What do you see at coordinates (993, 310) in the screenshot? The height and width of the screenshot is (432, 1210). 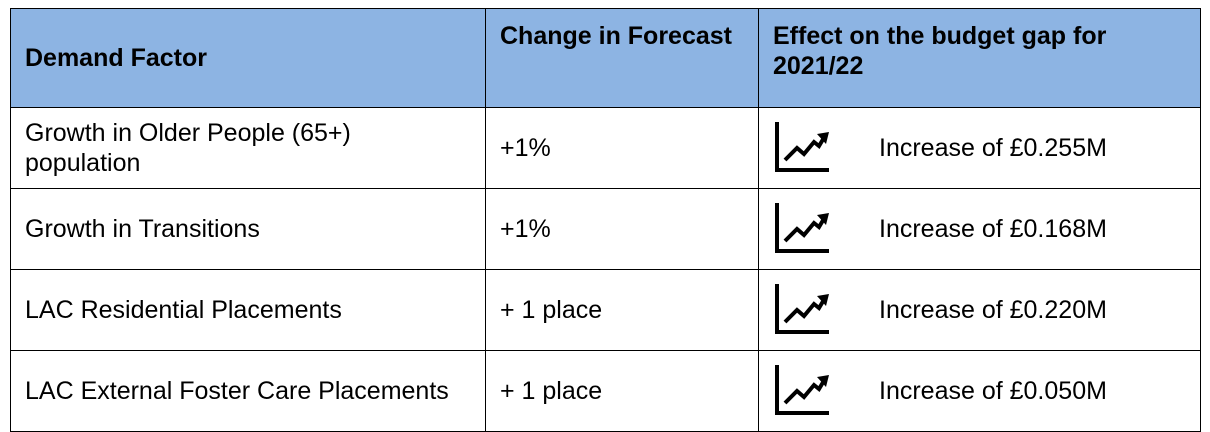 I see `effect-text: Increase of £0.220M` at bounding box center [993, 310].